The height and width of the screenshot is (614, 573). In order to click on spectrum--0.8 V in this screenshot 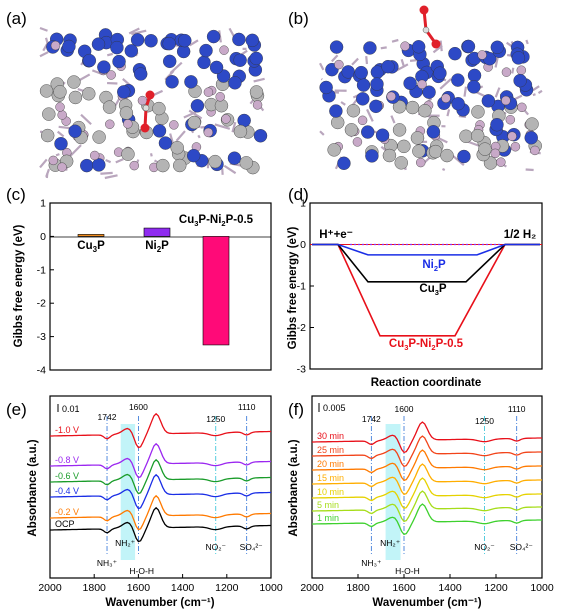, I will do `click(160, 460)`.